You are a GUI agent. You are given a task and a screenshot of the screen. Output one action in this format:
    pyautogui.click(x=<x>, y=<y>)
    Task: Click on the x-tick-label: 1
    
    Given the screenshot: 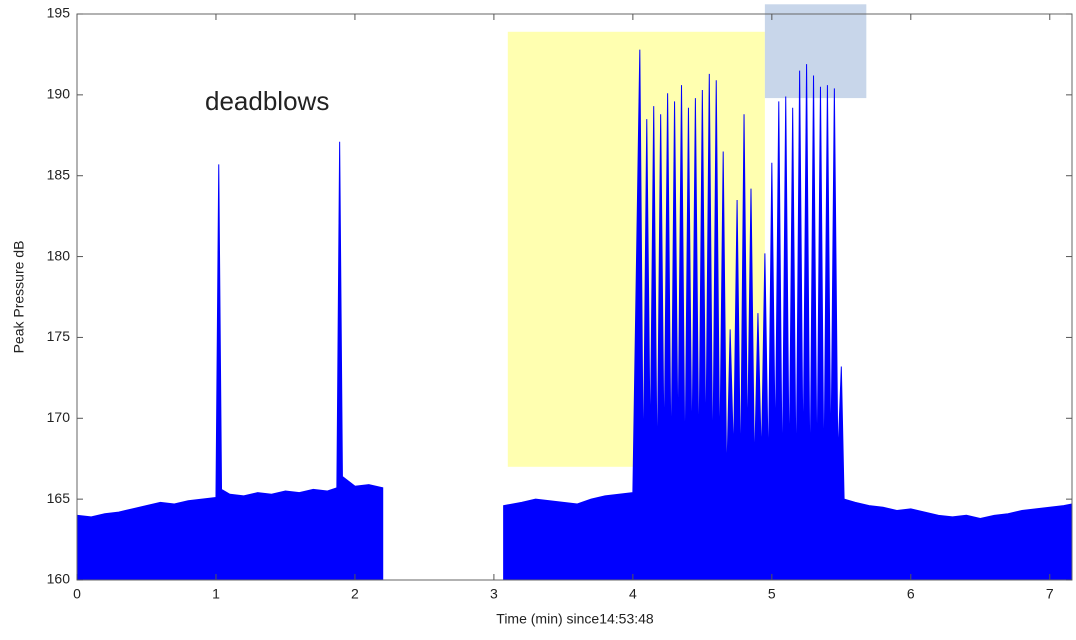 What is the action you would take?
    pyautogui.click(x=216, y=594)
    